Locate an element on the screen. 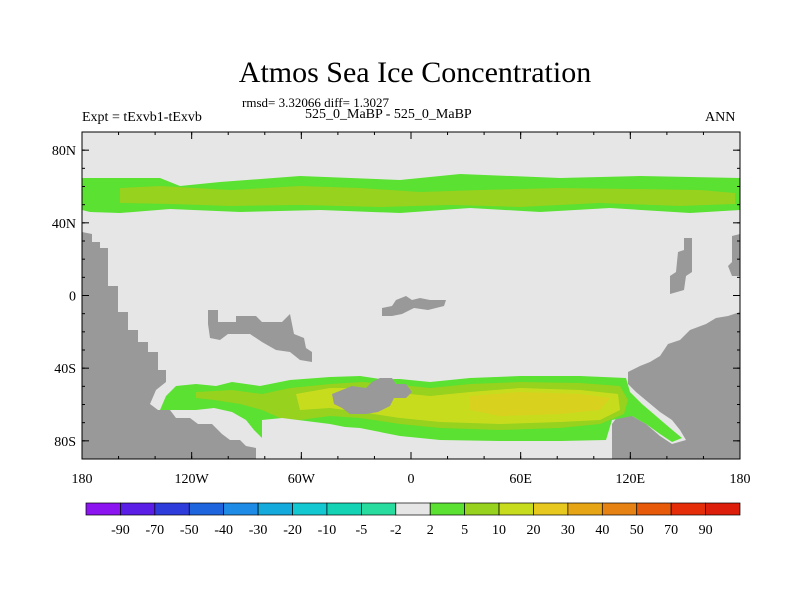  x-tick-label: 60W is located at coordinates (302, 479).